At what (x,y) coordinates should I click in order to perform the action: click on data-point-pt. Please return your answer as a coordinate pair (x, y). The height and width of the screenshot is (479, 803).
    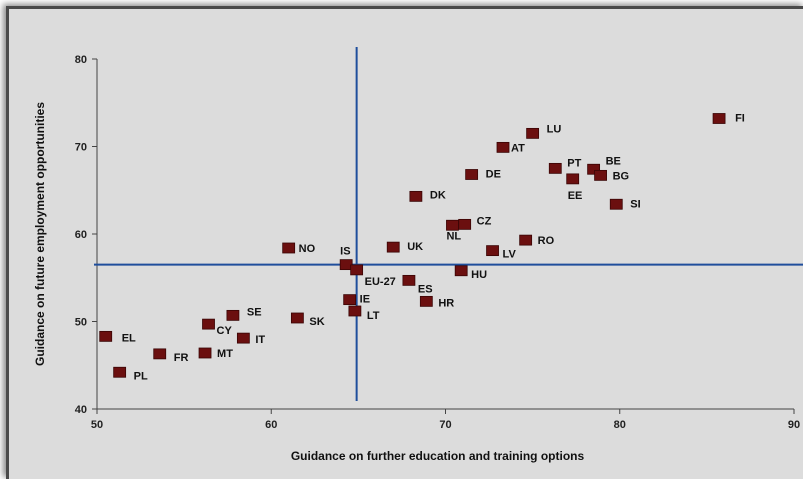
    Looking at the image, I should click on (555, 168).